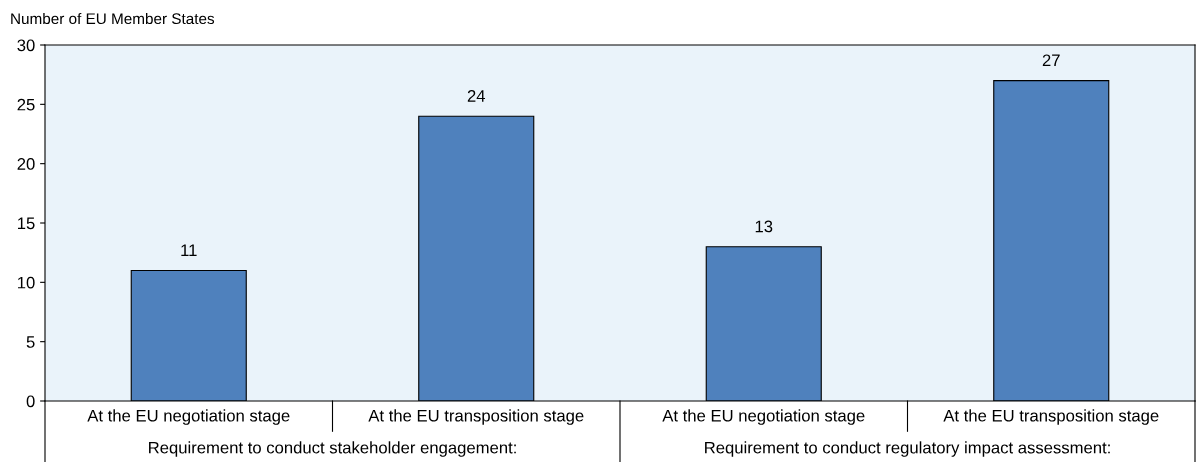  I want to click on y-tick-label: 30, so click(26, 45).